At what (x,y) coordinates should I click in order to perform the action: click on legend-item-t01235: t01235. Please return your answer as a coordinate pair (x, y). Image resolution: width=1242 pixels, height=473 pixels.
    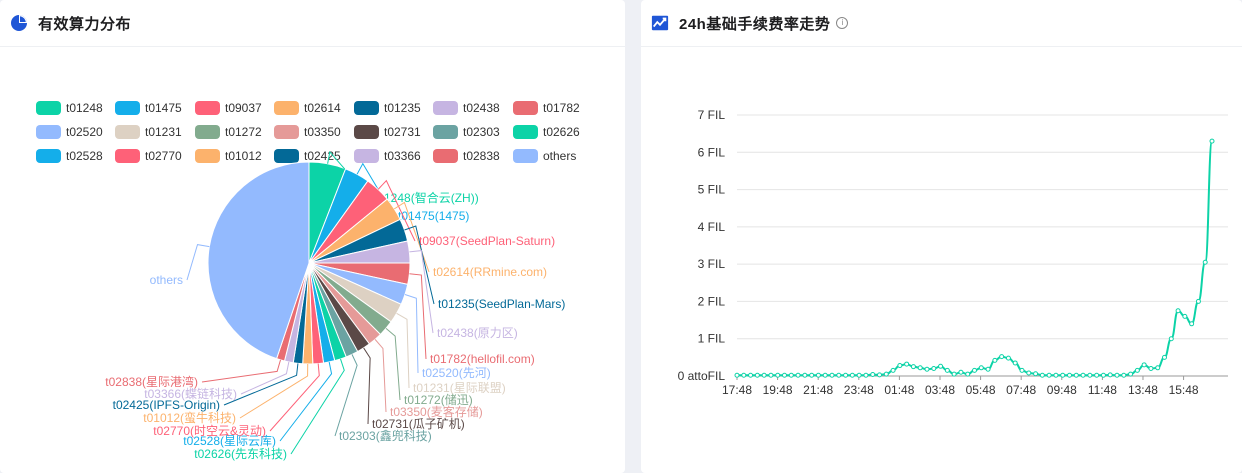
    Looking at the image, I should click on (387, 108).